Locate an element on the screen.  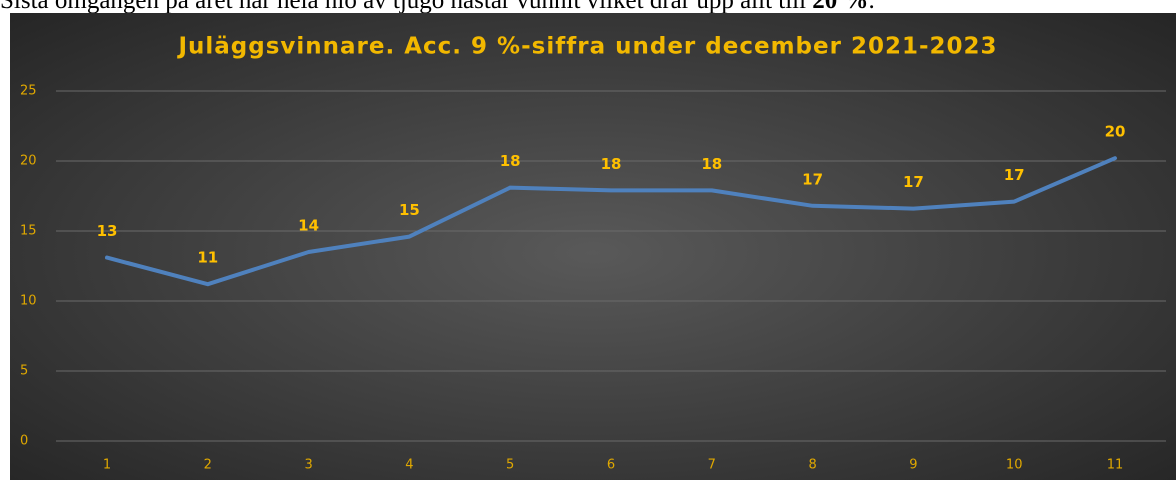
y-tick-label: 25 is located at coordinates (28, 91).